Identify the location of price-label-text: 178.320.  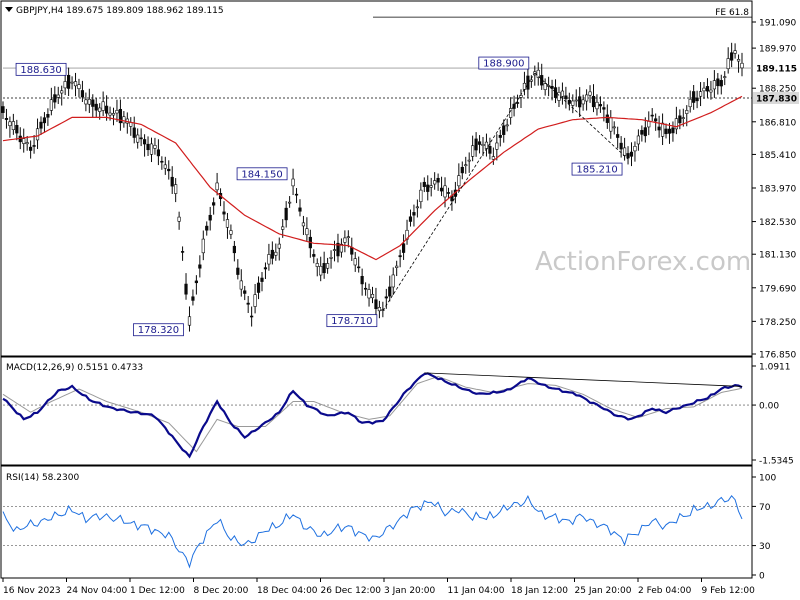
(158, 330).